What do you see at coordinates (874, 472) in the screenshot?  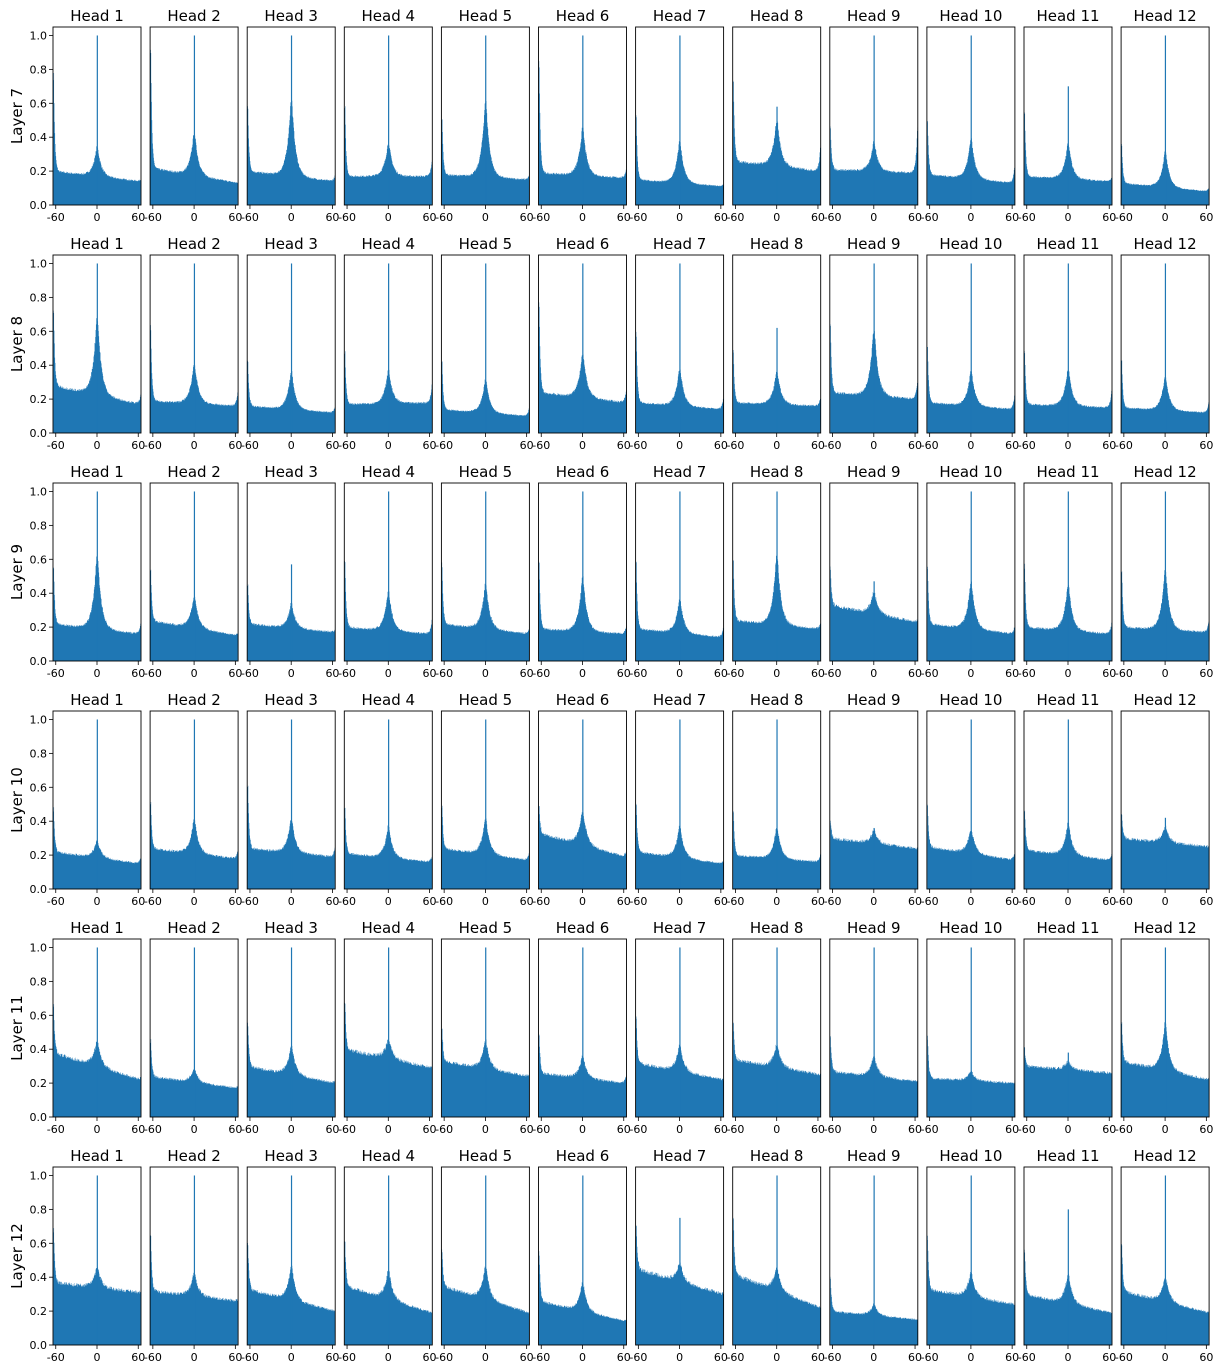 I see `panel-title: Head 9` at bounding box center [874, 472].